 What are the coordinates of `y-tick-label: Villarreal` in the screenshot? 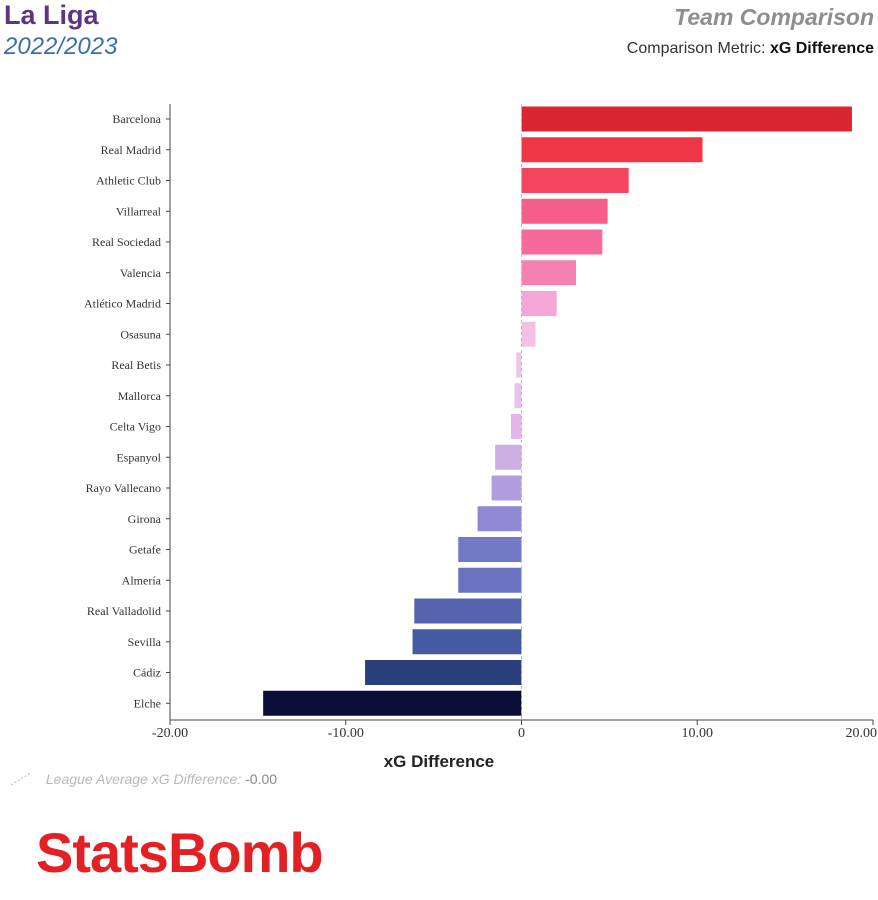 It's located at (139, 211).